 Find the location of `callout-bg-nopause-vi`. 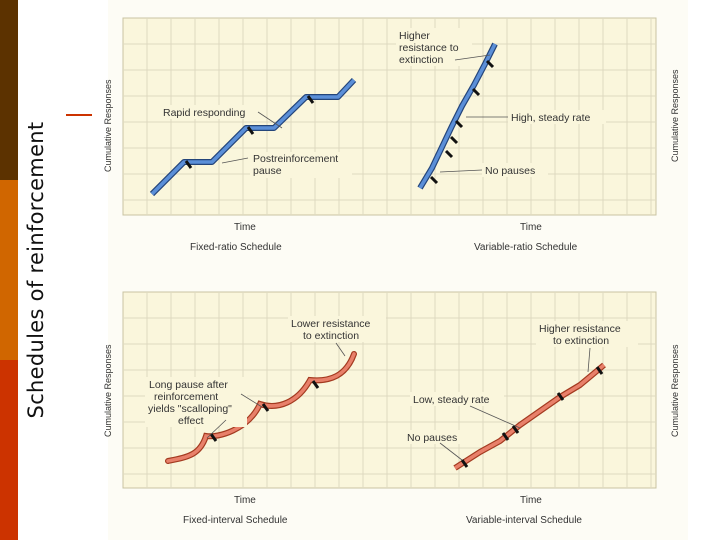

callout-bg-nopause-vi is located at coordinates (436, 437).